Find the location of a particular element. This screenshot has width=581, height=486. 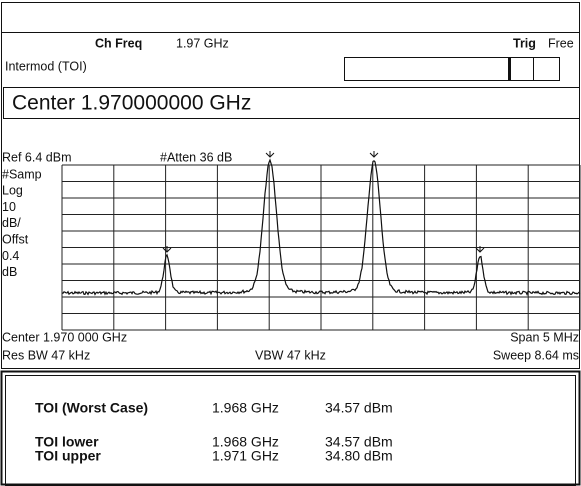

status-box is located at coordinates (452, 69).